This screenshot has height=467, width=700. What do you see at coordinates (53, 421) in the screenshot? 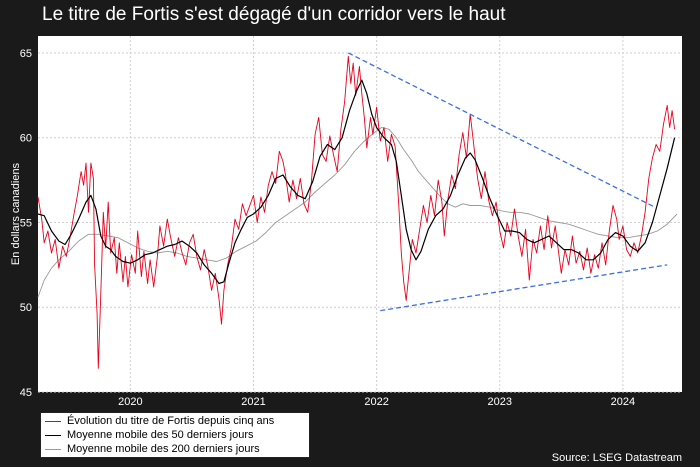
I see `legend-swatch-price` at bounding box center [53, 421].